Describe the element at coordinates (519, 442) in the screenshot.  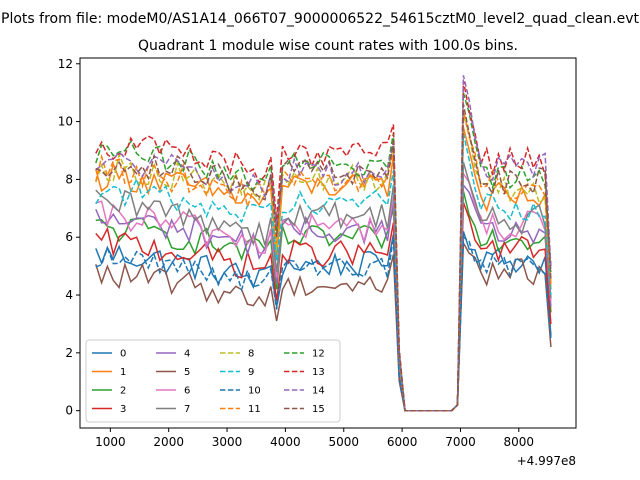
I see `x-tick-label: 8000` at that location.